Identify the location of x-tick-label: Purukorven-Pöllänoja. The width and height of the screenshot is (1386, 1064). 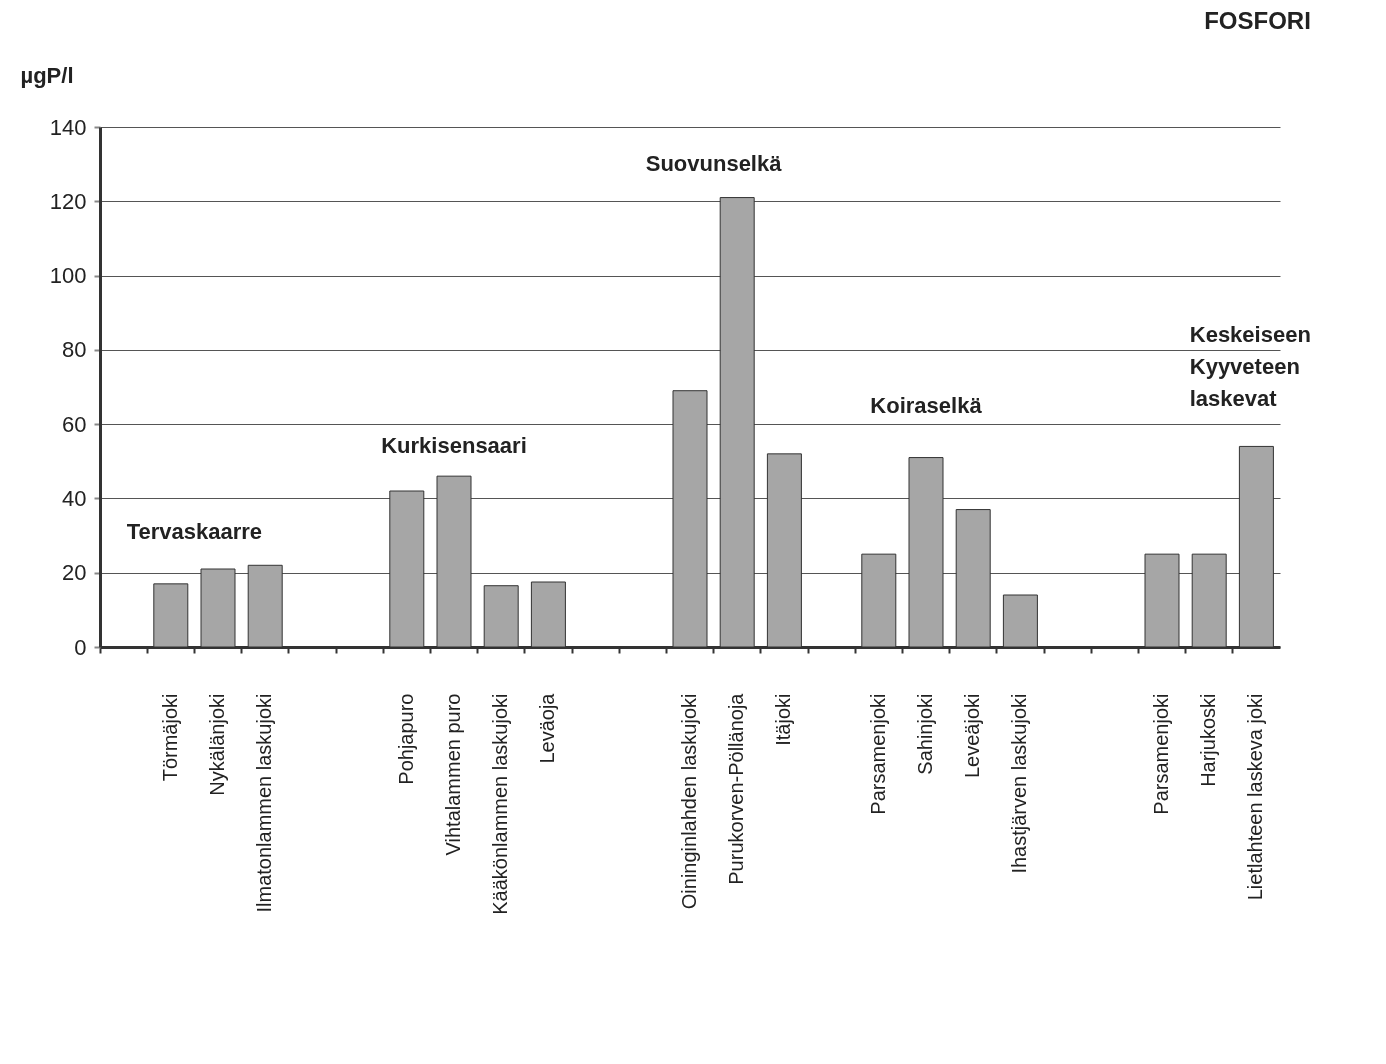
(736, 788).